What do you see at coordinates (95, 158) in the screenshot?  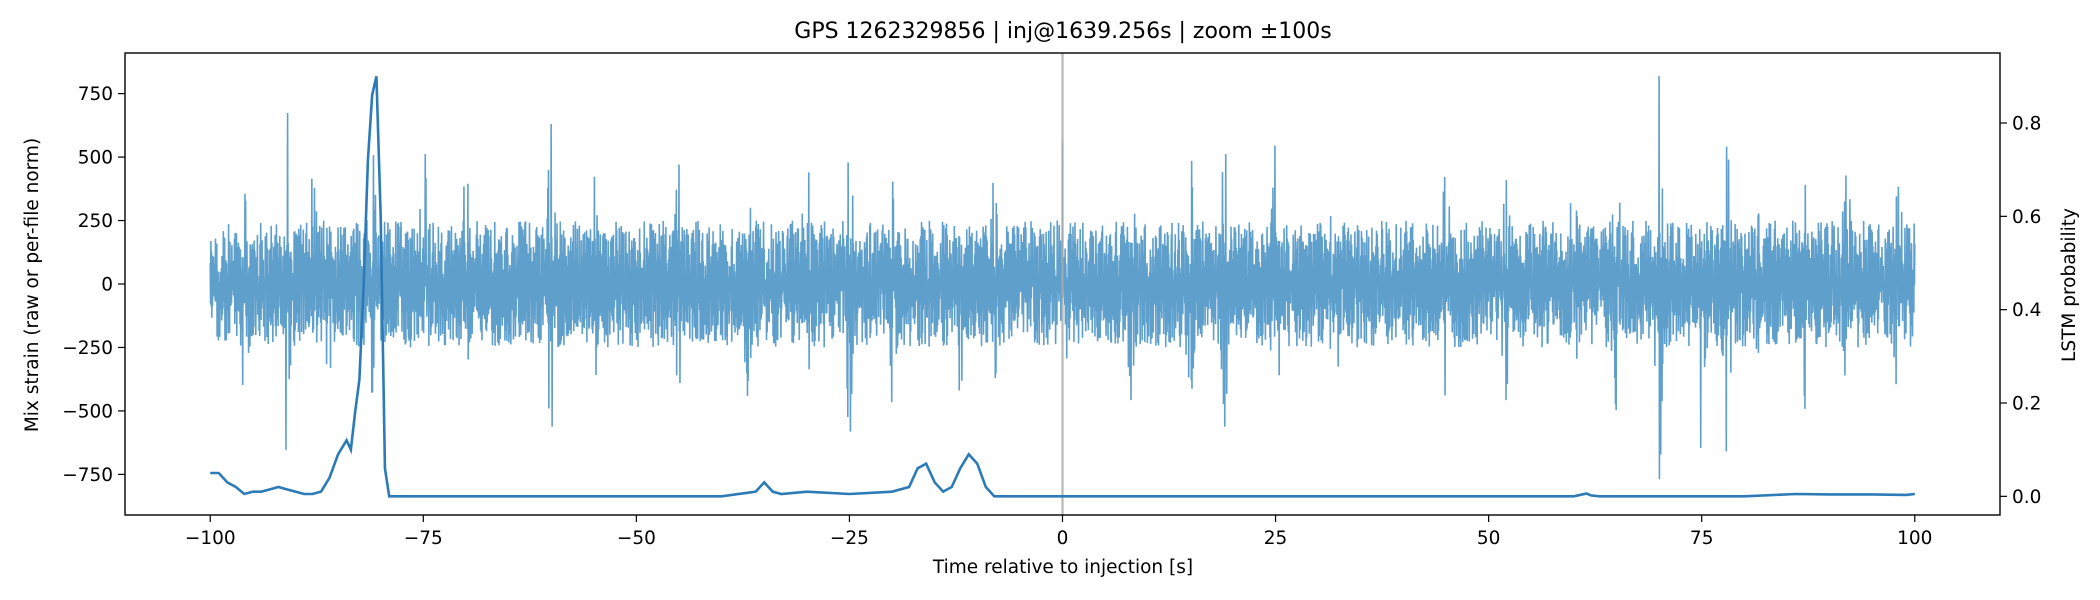 I see `y-tick-label: 500` at bounding box center [95, 158].